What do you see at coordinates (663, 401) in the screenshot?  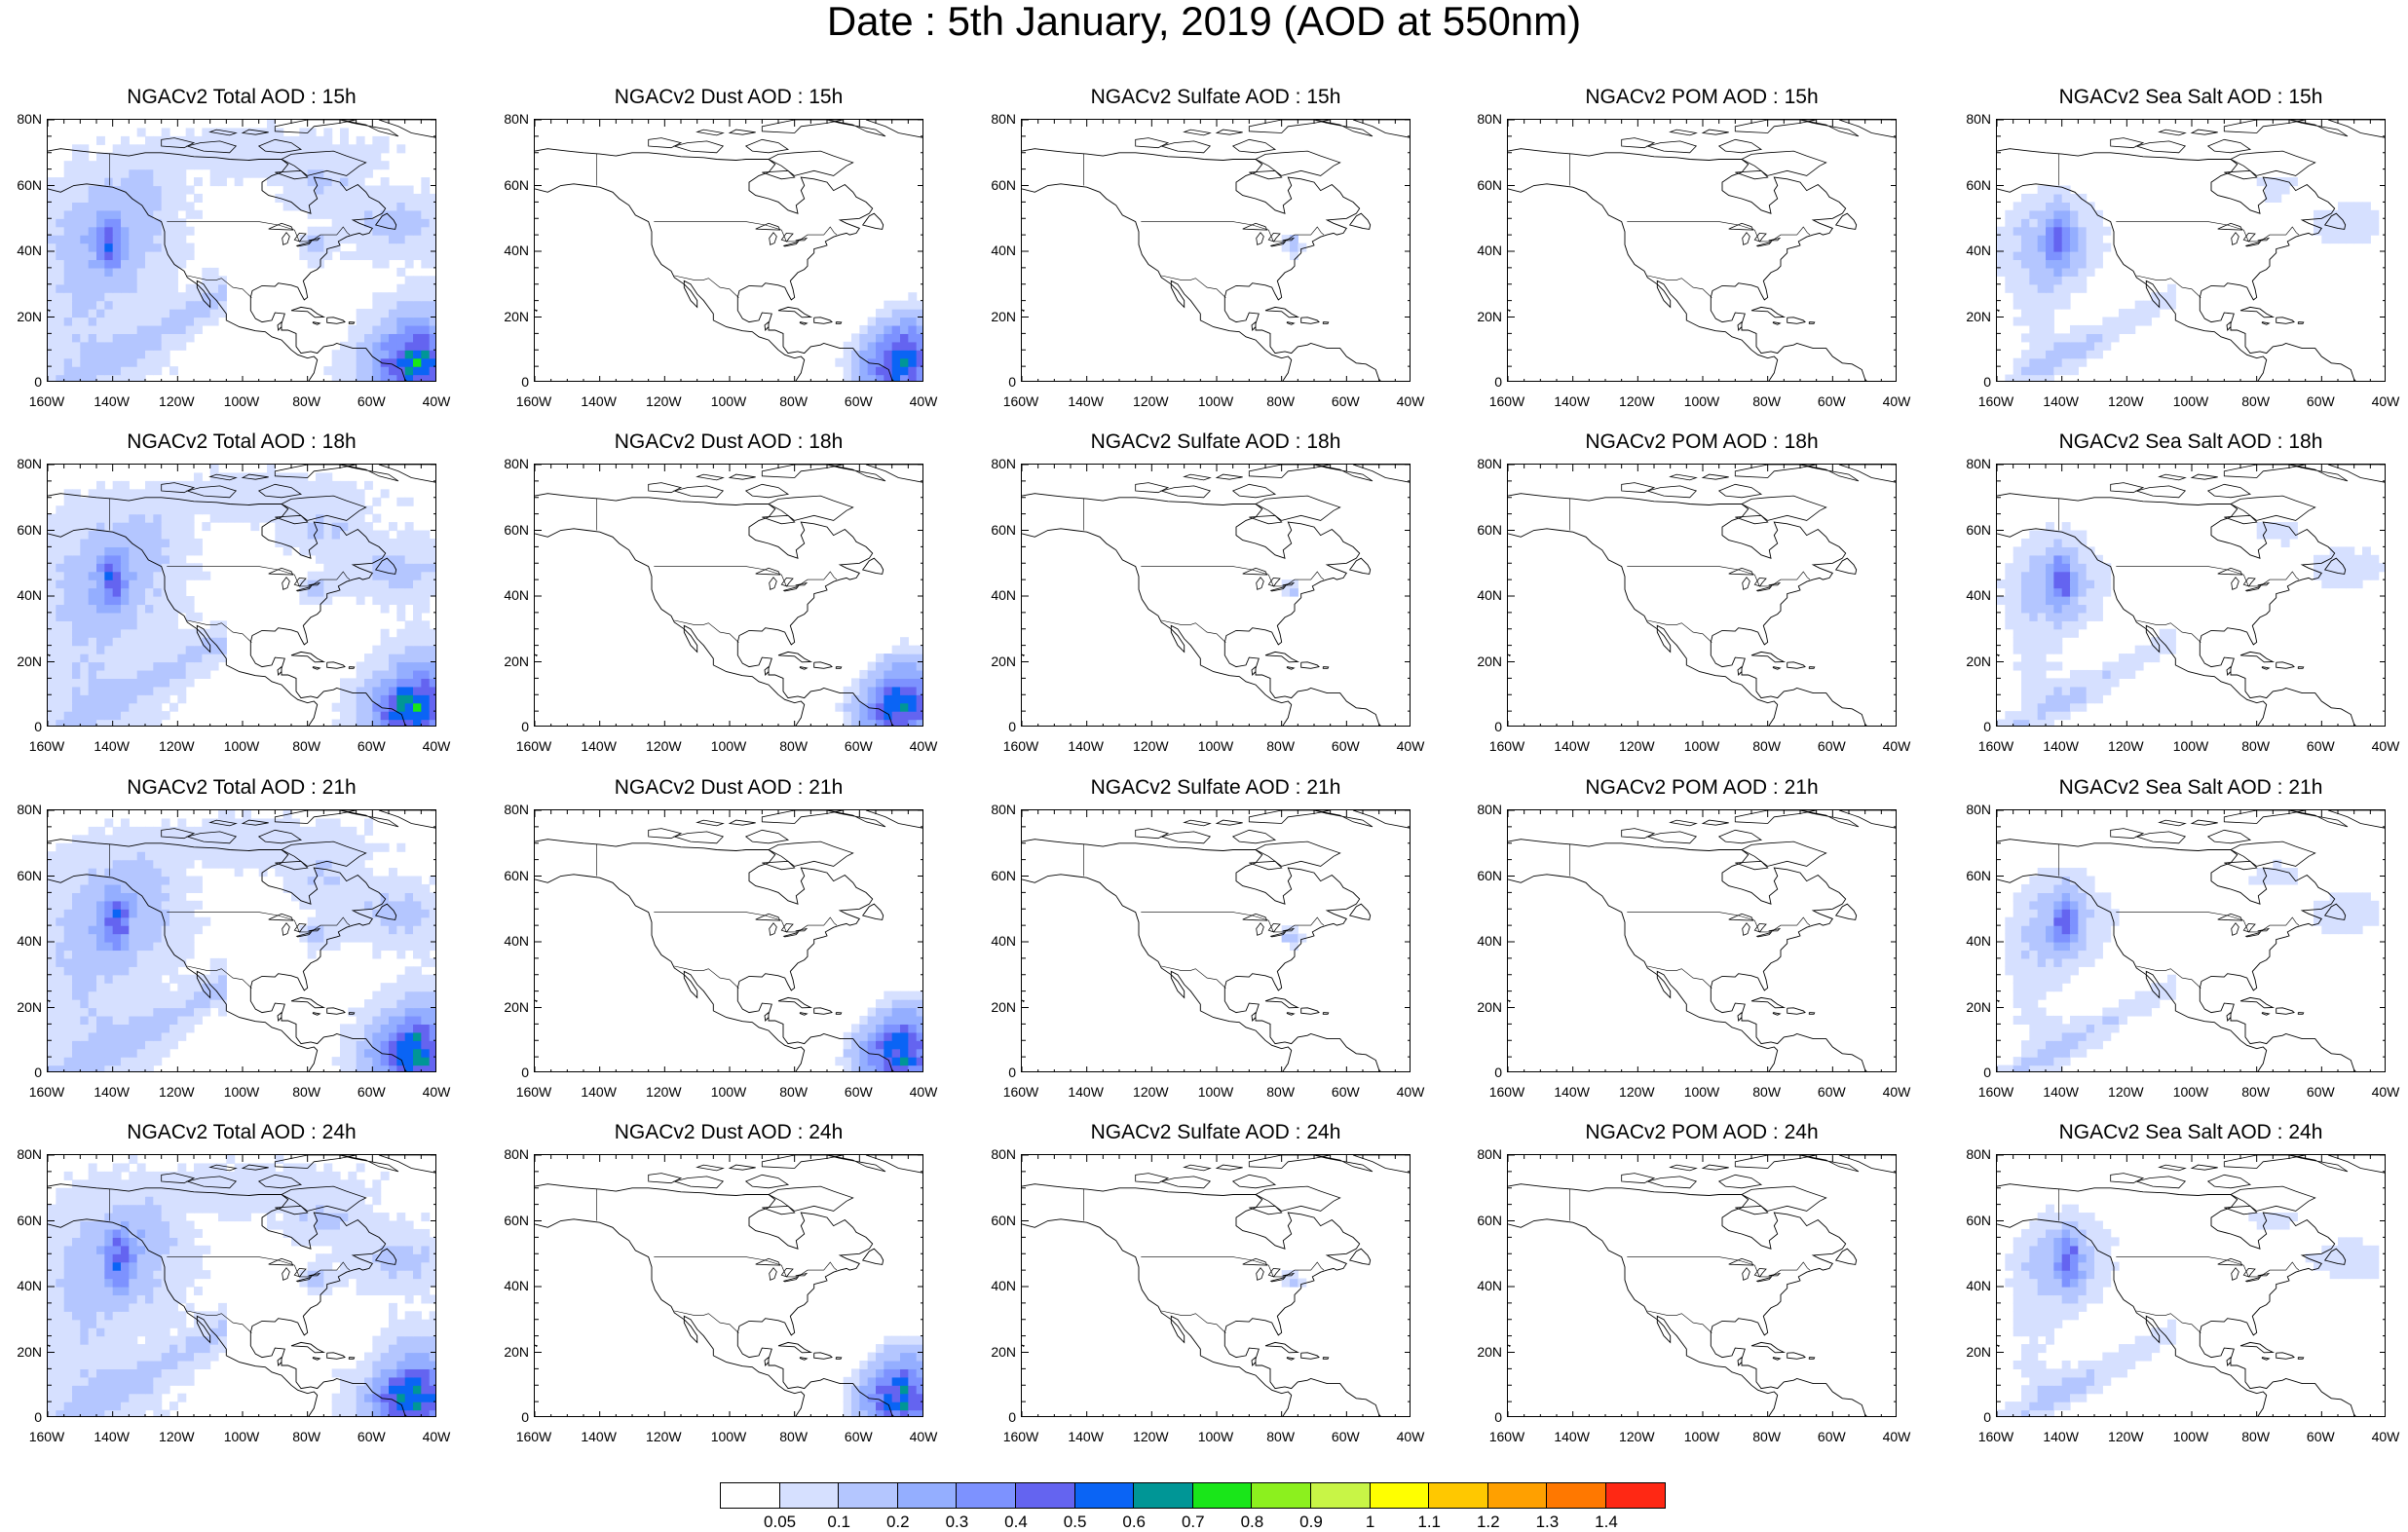 I see `x-tick-label: 120W` at bounding box center [663, 401].